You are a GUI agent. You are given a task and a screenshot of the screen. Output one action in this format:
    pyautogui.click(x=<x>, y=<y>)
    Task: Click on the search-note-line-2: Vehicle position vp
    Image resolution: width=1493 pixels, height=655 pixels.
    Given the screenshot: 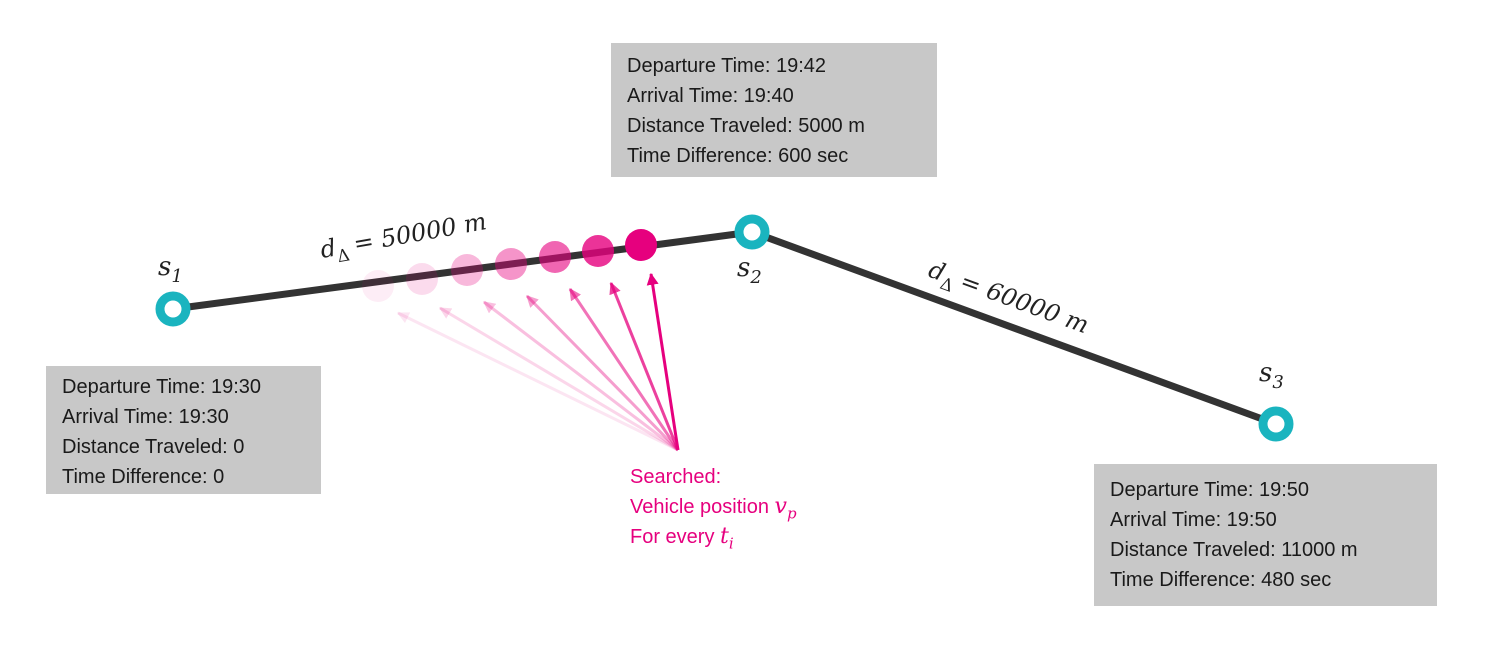 What is the action you would take?
    pyautogui.click(x=713, y=507)
    